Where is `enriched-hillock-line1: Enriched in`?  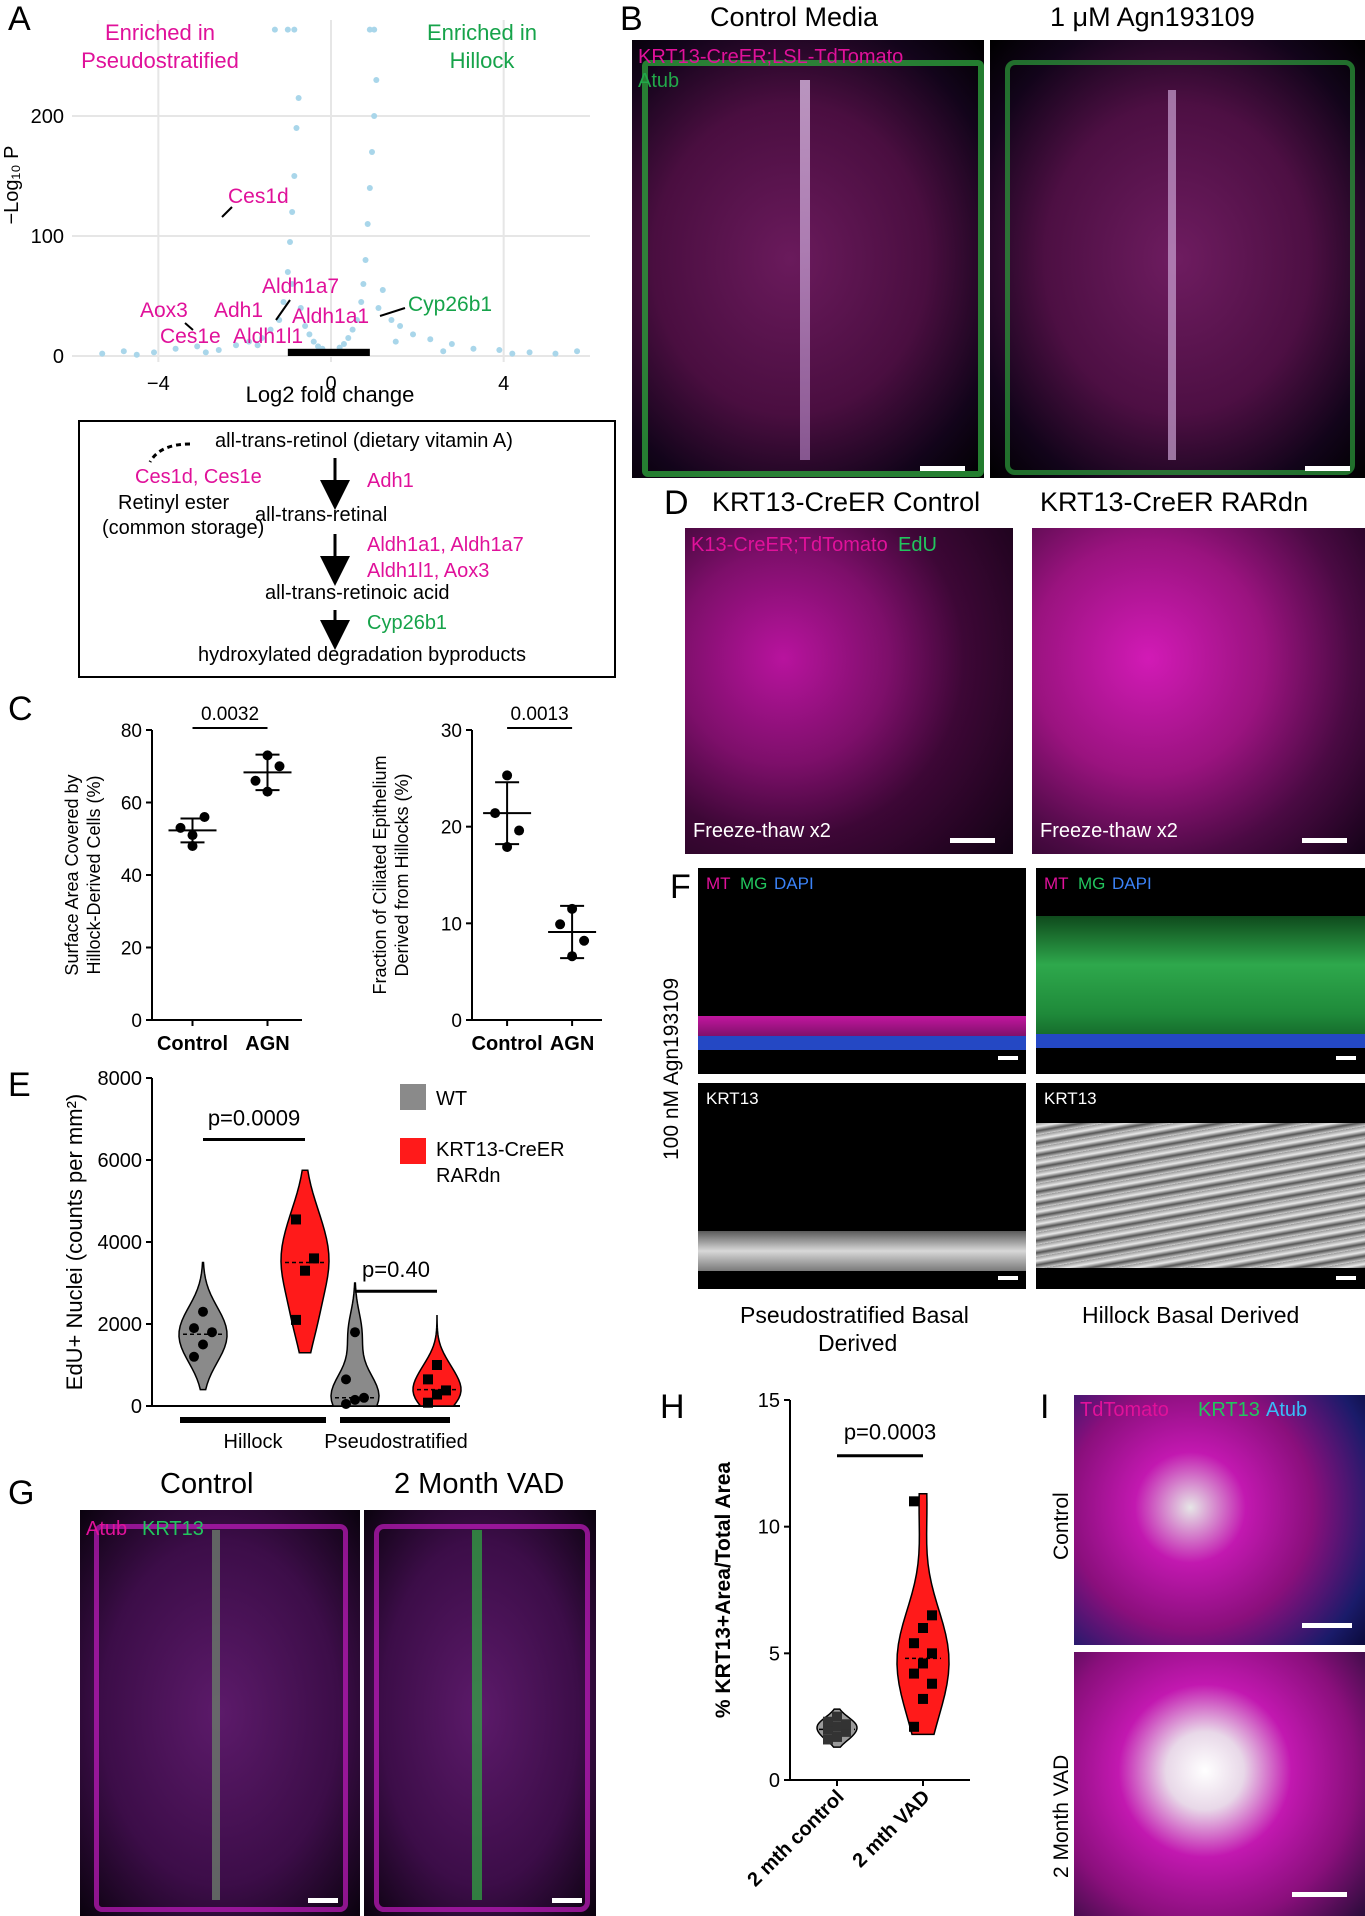
enriched-hillock-line1: Enriched in is located at coordinates (482, 32).